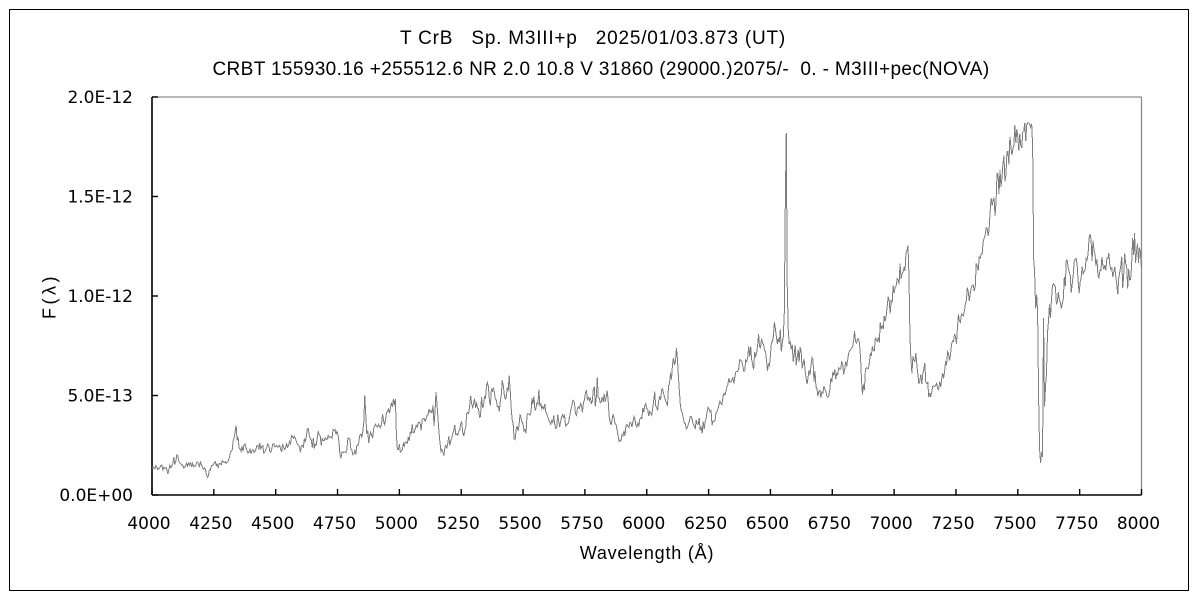 This screenshot has height=600, width=1200. Describe the element at coordinates (643, 524) in the screenshot. I see `x-tick-label: 6000` at that location.